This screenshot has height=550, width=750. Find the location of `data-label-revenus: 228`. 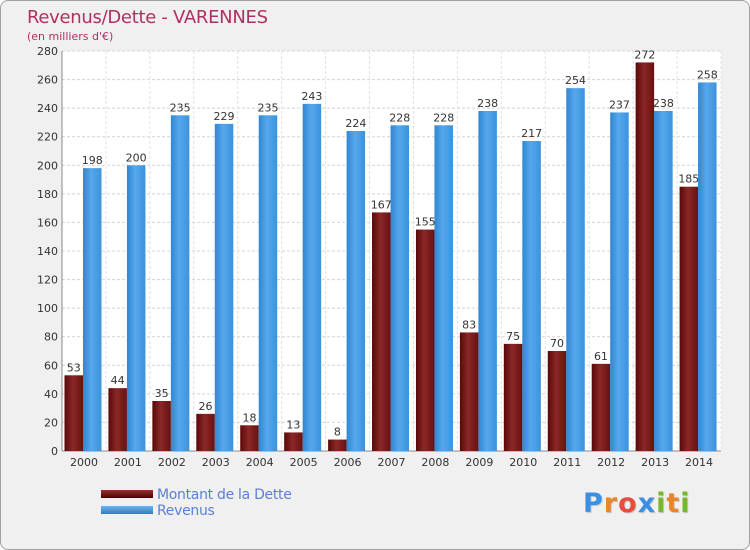

data-label-revenus: 228 is located at coordinates (399, 117).